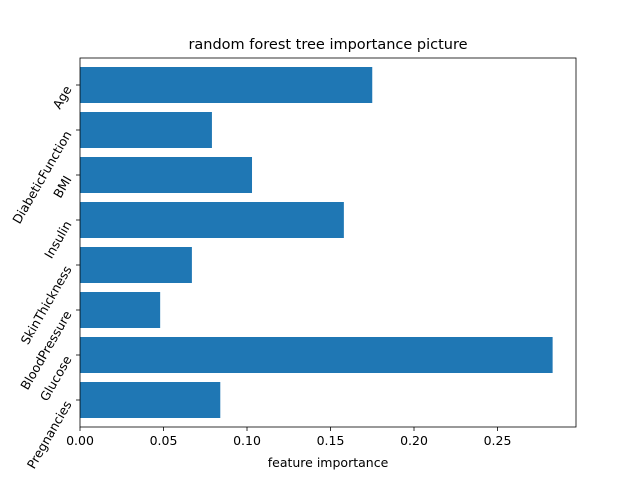  Describe the element at coordinates (226, 85) in the screenshot. I see `bar-age` at that location.